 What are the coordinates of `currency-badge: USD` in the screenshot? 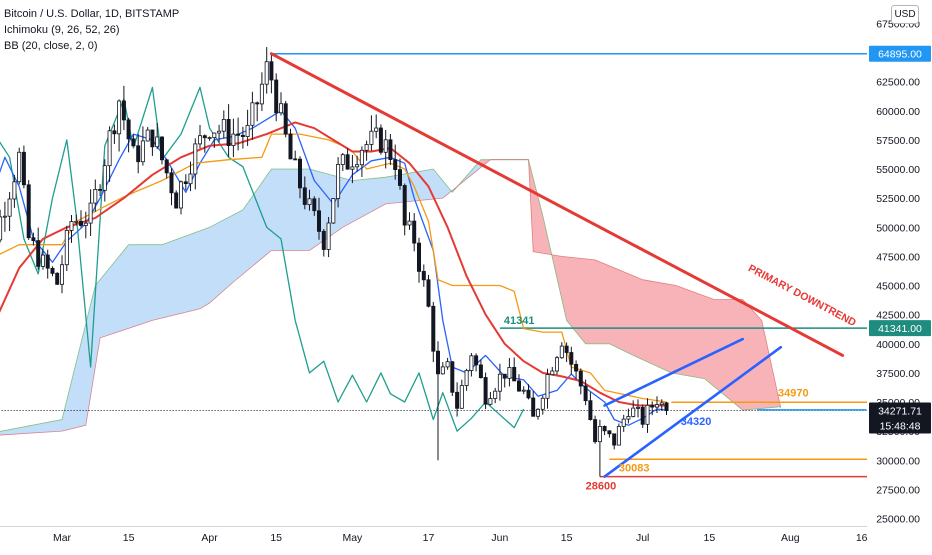 It's located at (905, 14).